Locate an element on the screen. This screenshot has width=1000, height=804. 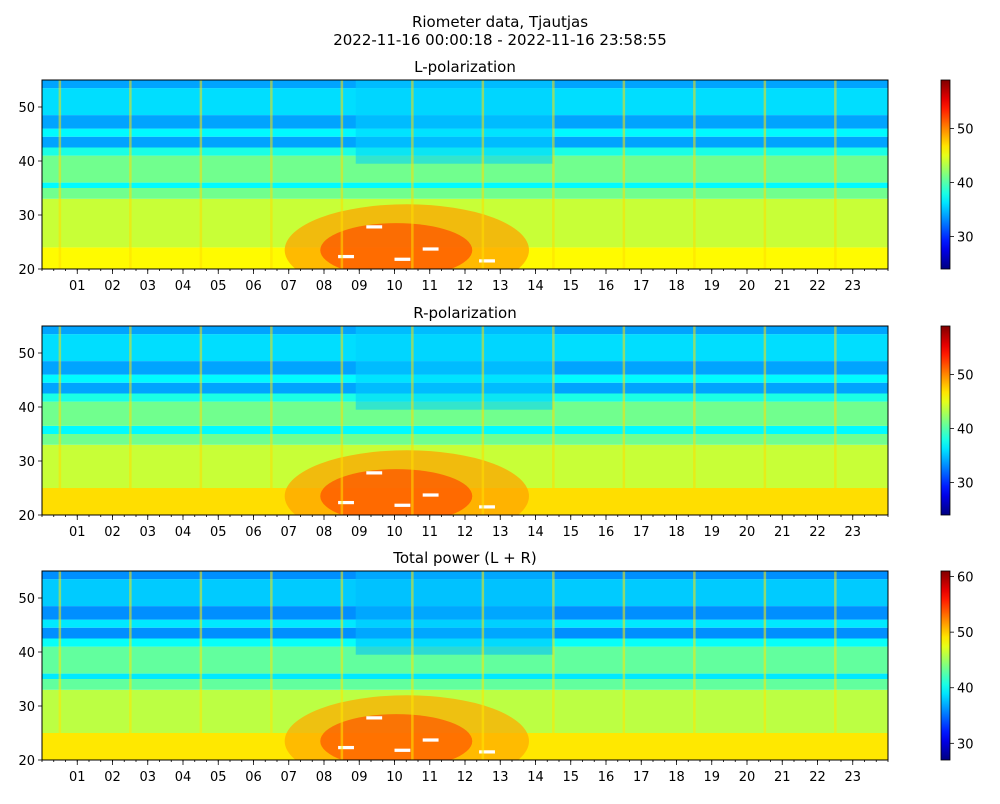
panel-title: L-polarization is located at coordinates (465, 67).